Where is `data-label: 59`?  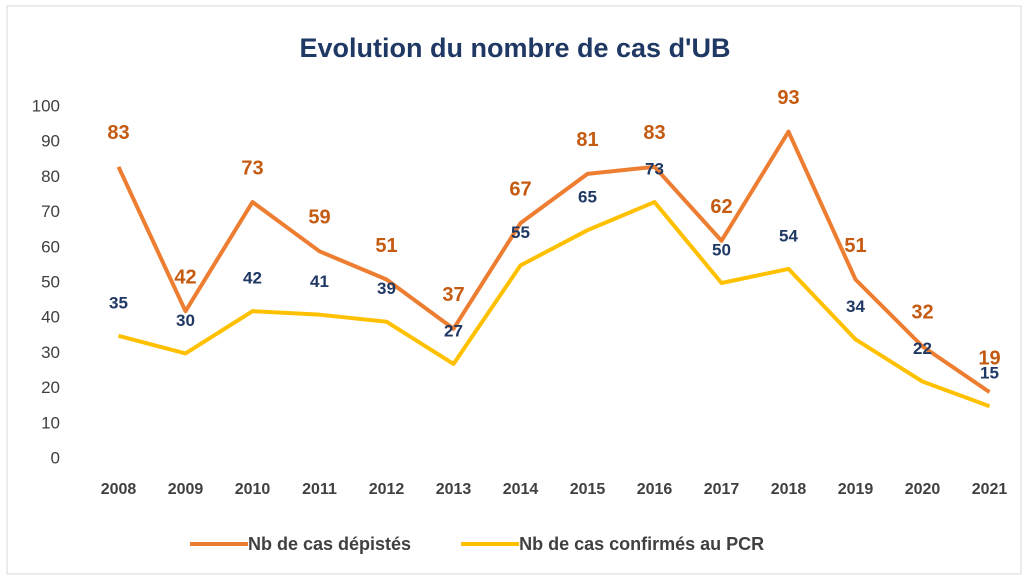
data-label: 59 is located at coordinates (319, 218).